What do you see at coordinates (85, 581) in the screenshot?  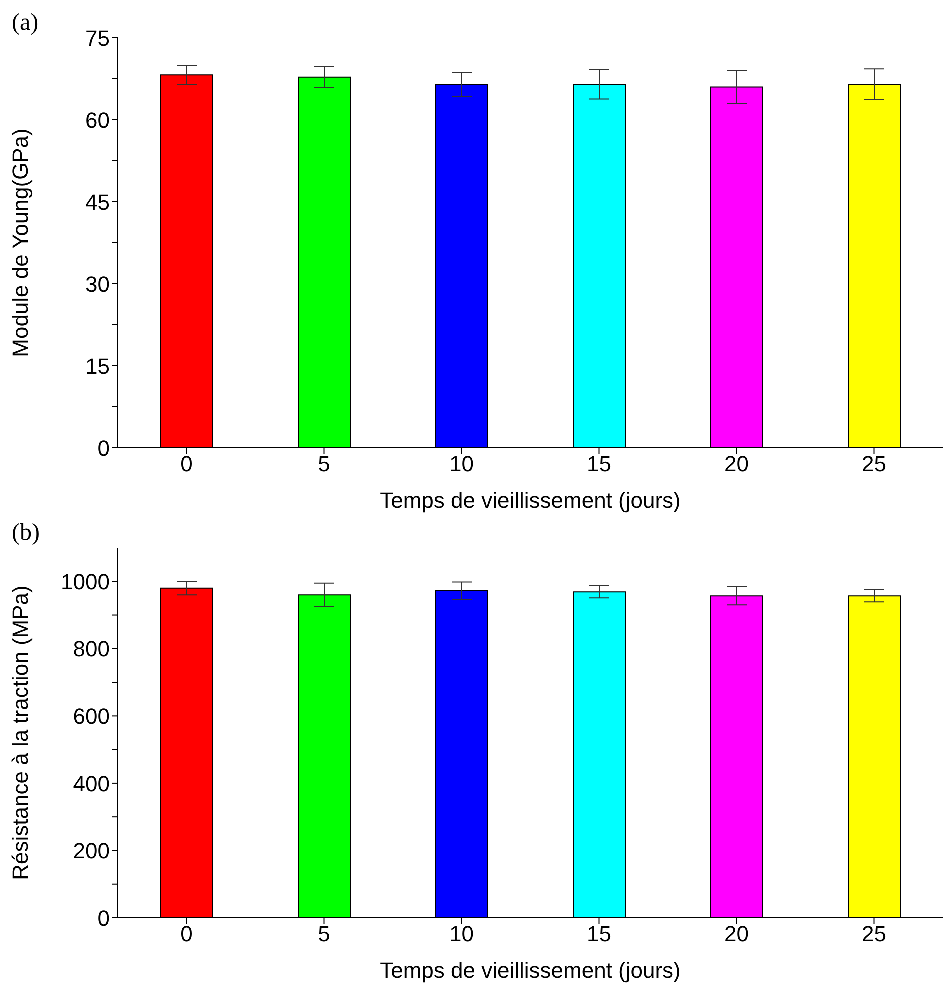 I see `y-tick-label: 1000` at bounding box center [85, 581].